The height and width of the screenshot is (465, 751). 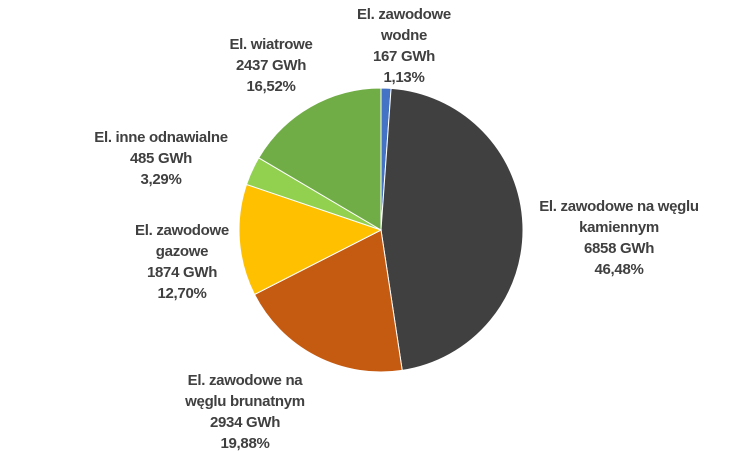 What do you see at coordinates (404, 25) in the screenshot?
I see `category-label: El. zawodowe wodne` at bounding box center [404, 25].